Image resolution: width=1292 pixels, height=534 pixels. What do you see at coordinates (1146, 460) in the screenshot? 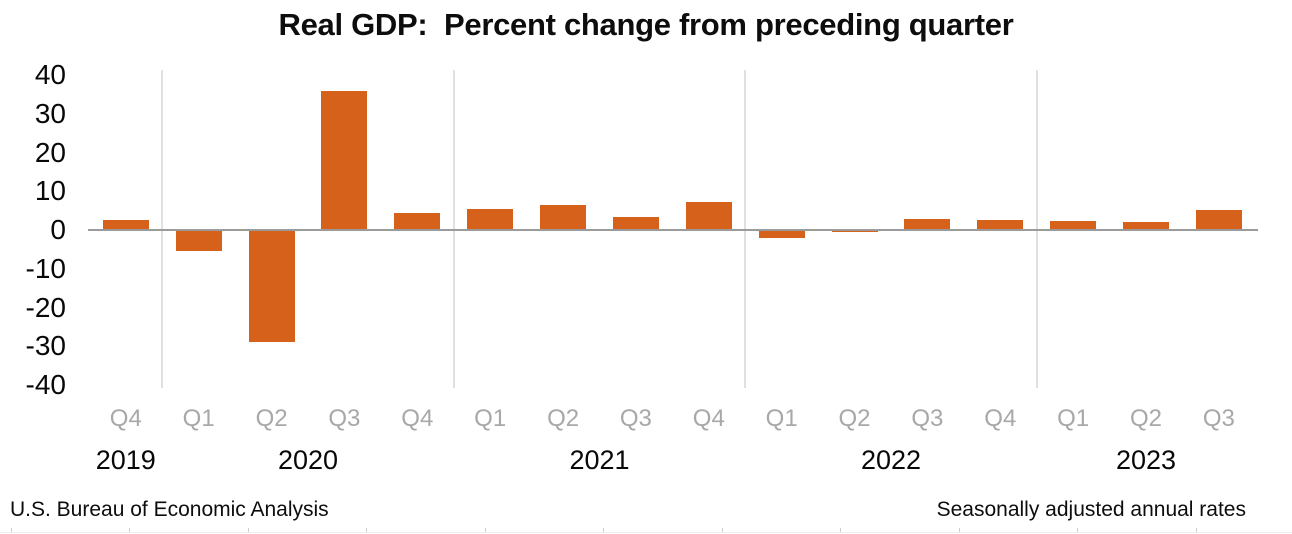
I see `x-axis-year-label: 2023` at bounding box center [1146, 460].